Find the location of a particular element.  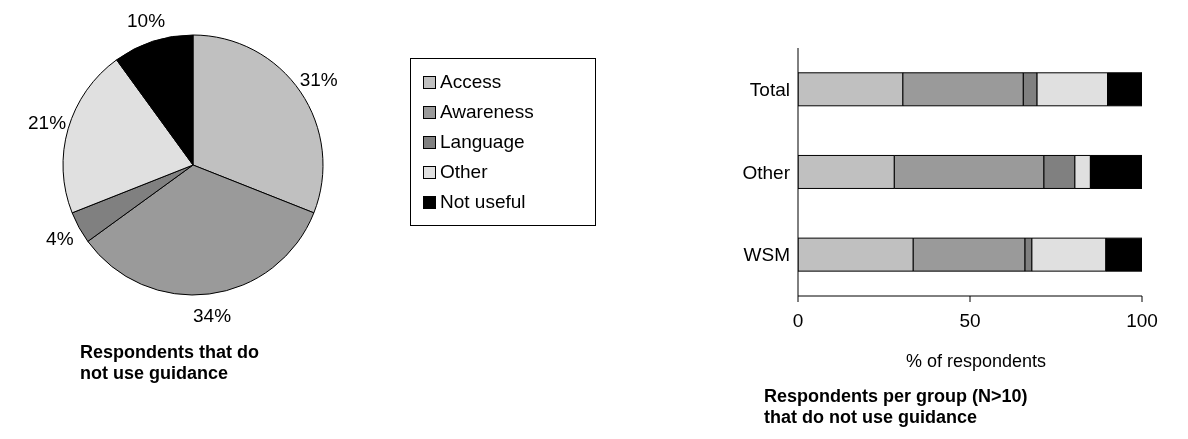

y-tick-label: Other is located at coordinates (766, 172).